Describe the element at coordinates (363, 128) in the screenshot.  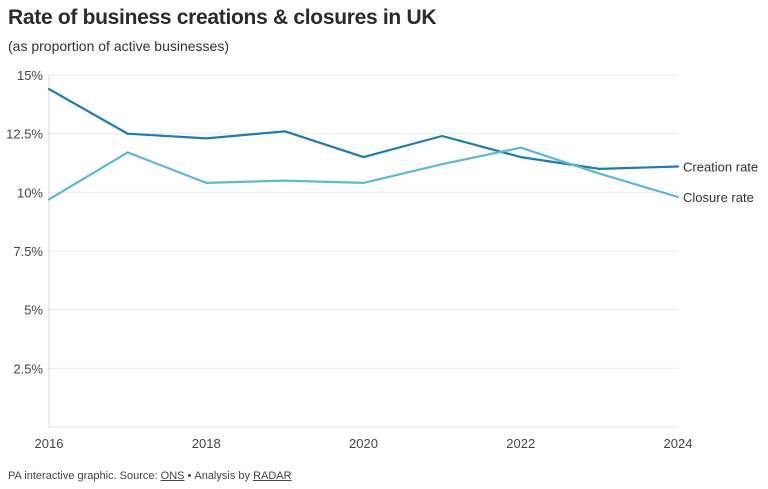
I see `series-line-creation-rate` at that location.